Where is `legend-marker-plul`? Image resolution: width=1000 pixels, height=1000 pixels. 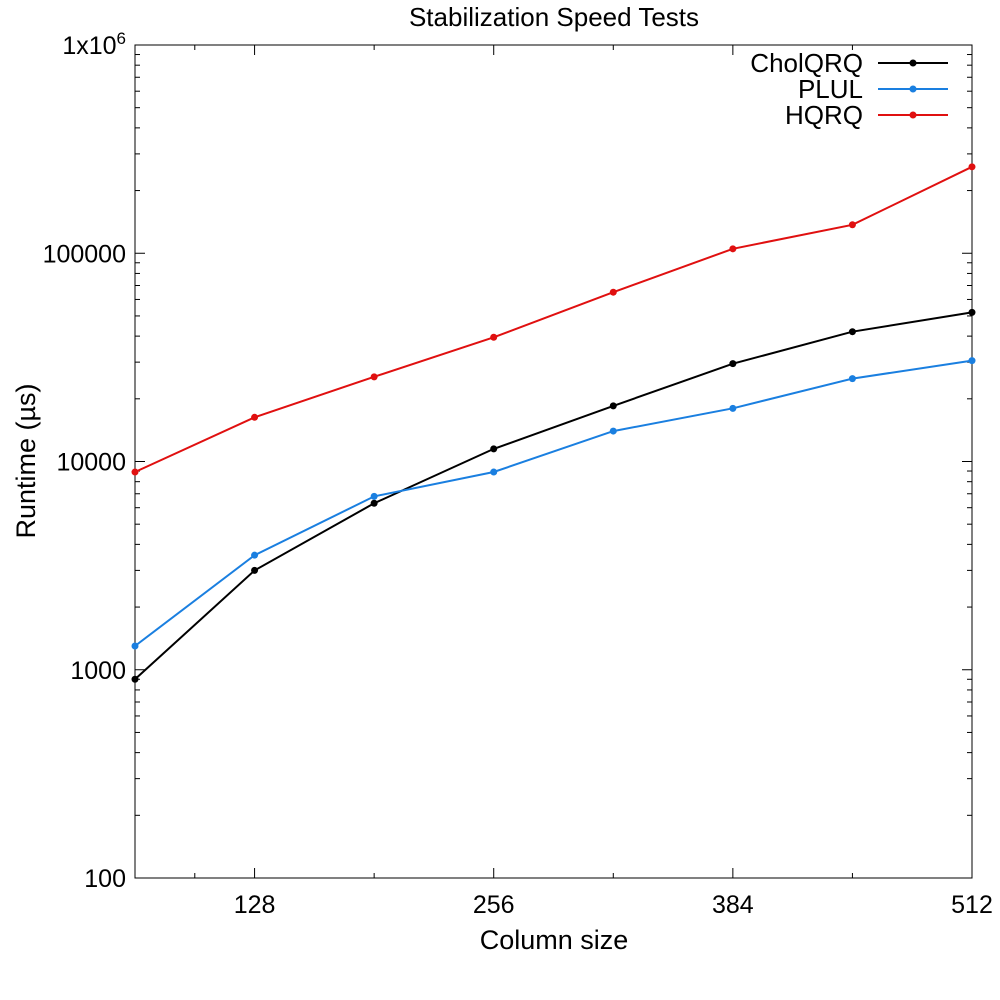
legend-marker-plul is located at coordinates (913, 89).